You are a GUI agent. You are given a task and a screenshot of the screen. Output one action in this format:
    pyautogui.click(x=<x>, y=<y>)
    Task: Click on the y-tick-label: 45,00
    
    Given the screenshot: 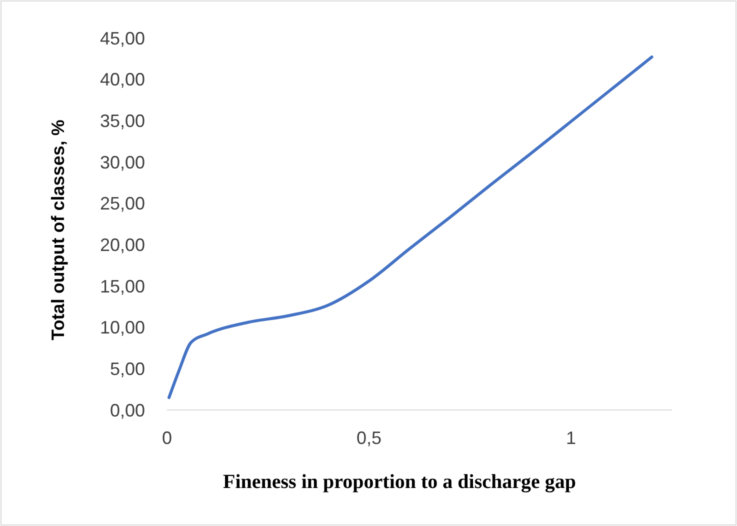 What is the action you would take?
    pyautogui.click(x=122, y=38)
    